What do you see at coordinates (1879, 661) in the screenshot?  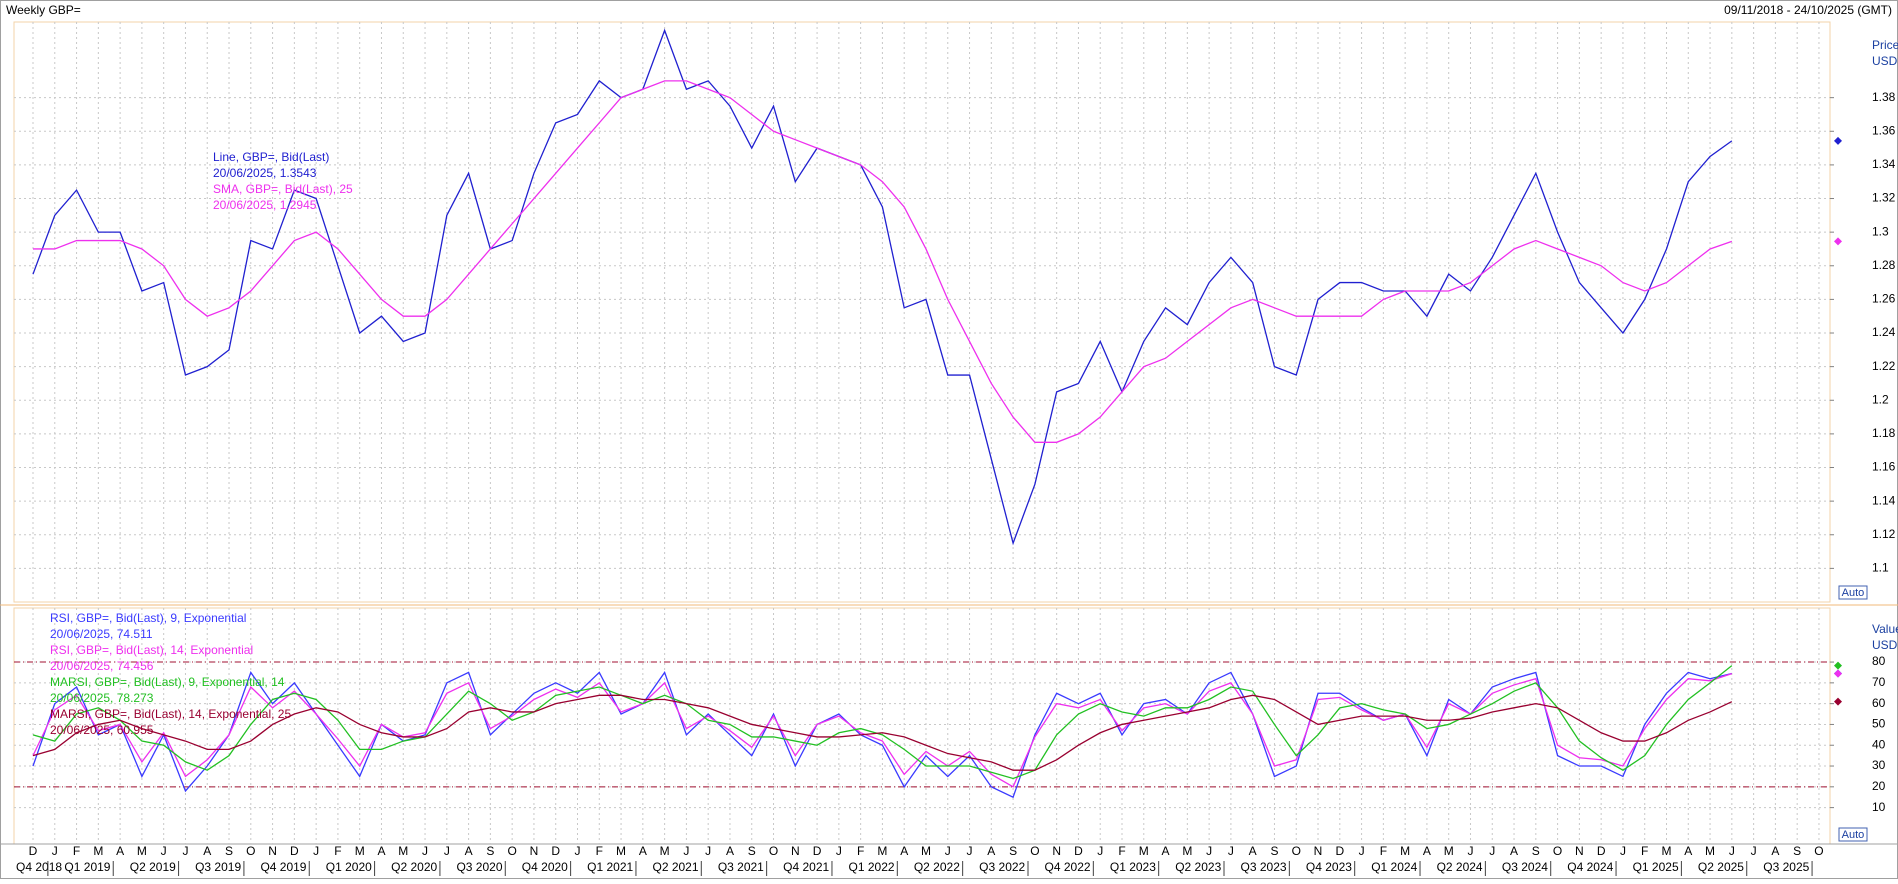 I see `y-tick-label: 80` at bounding box center [1879, 661].